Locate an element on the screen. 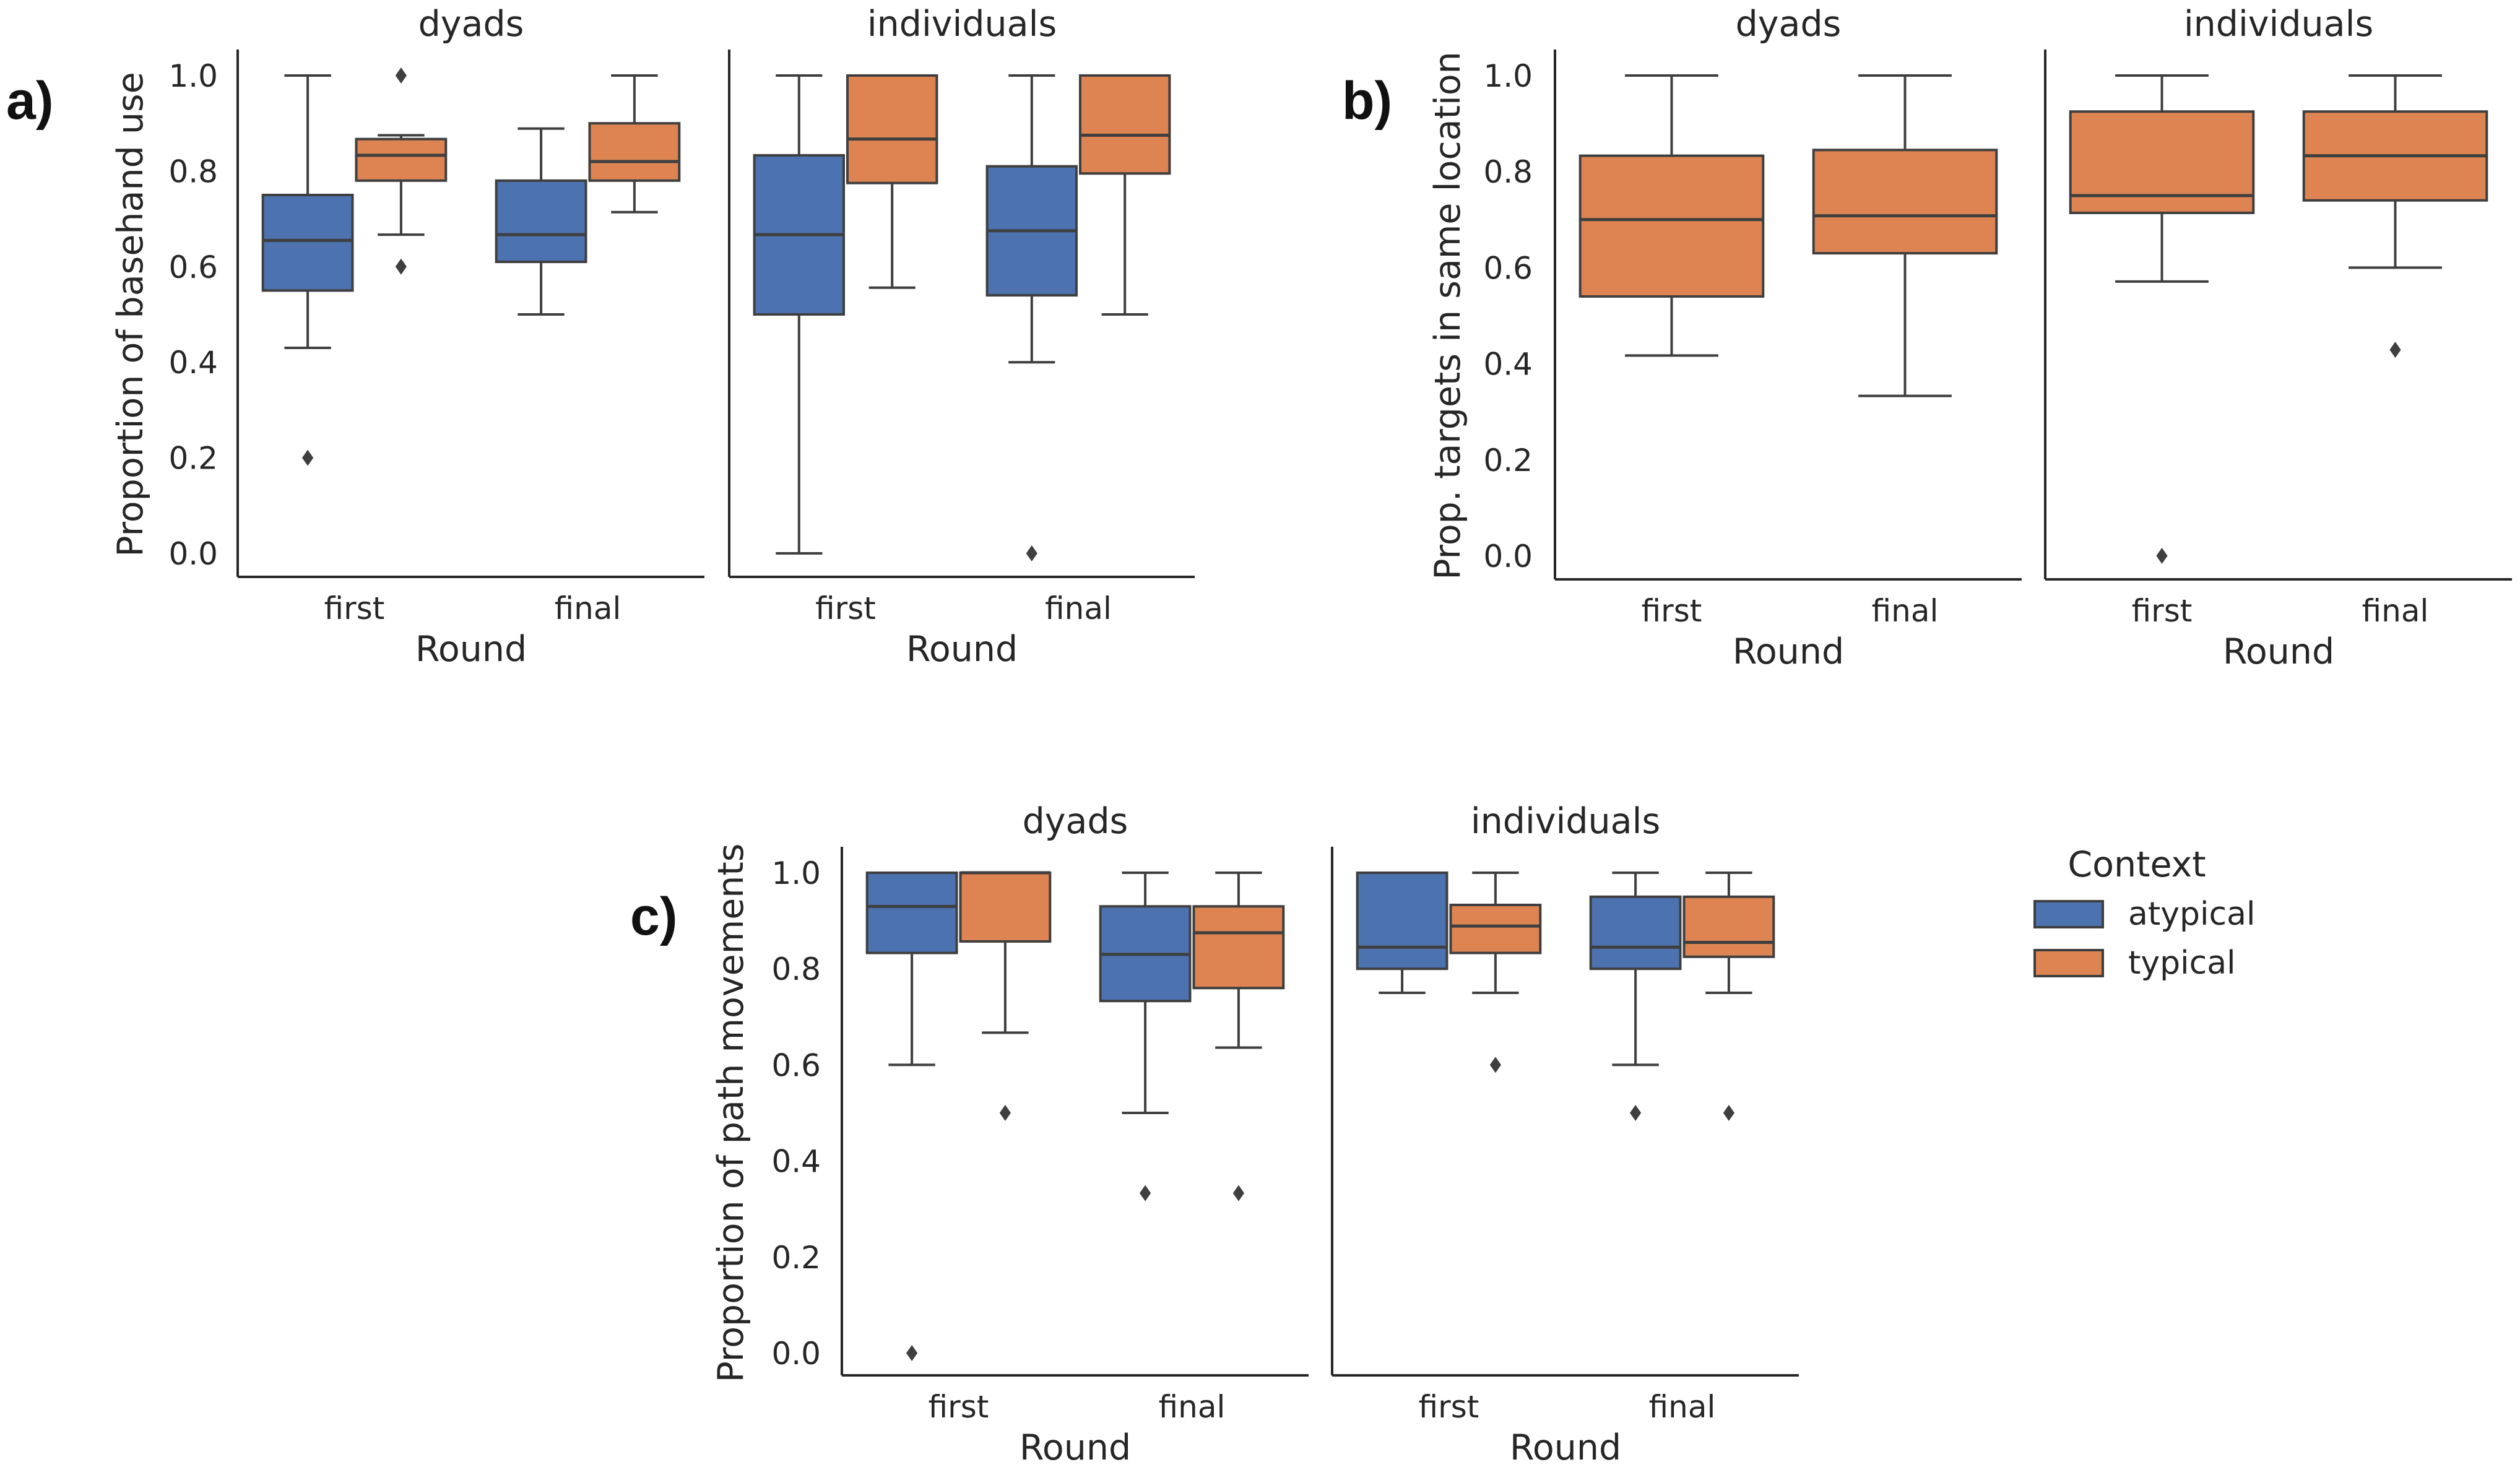  panel-label-a: a) is located at coordinates (30, 101).